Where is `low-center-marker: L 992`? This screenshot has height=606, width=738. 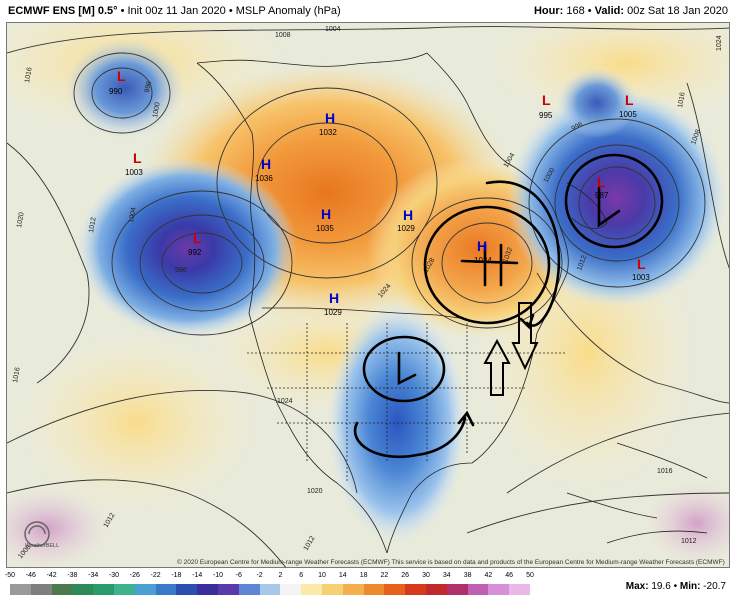 low-center-marker: L 992 is located at coordinates (195, 243).